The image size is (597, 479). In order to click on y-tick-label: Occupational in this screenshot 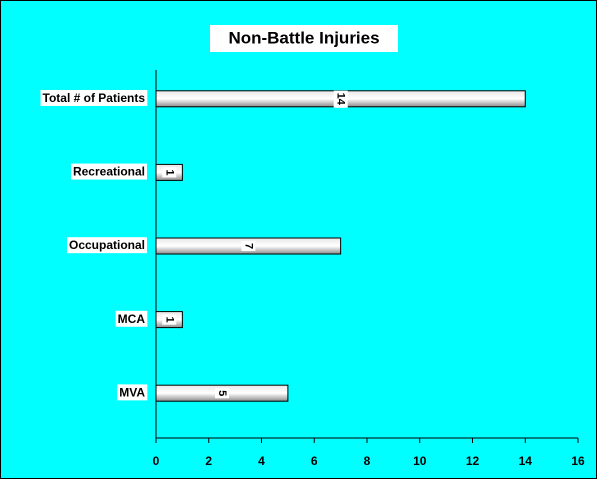, I will do `click(107, 245)`.